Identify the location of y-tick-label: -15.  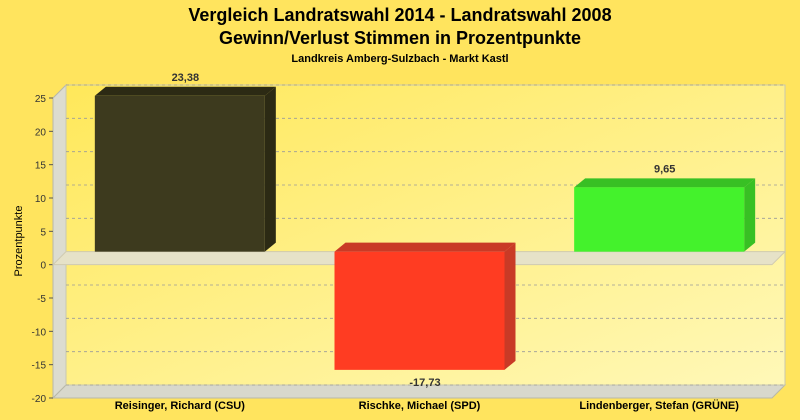
(39, 366).